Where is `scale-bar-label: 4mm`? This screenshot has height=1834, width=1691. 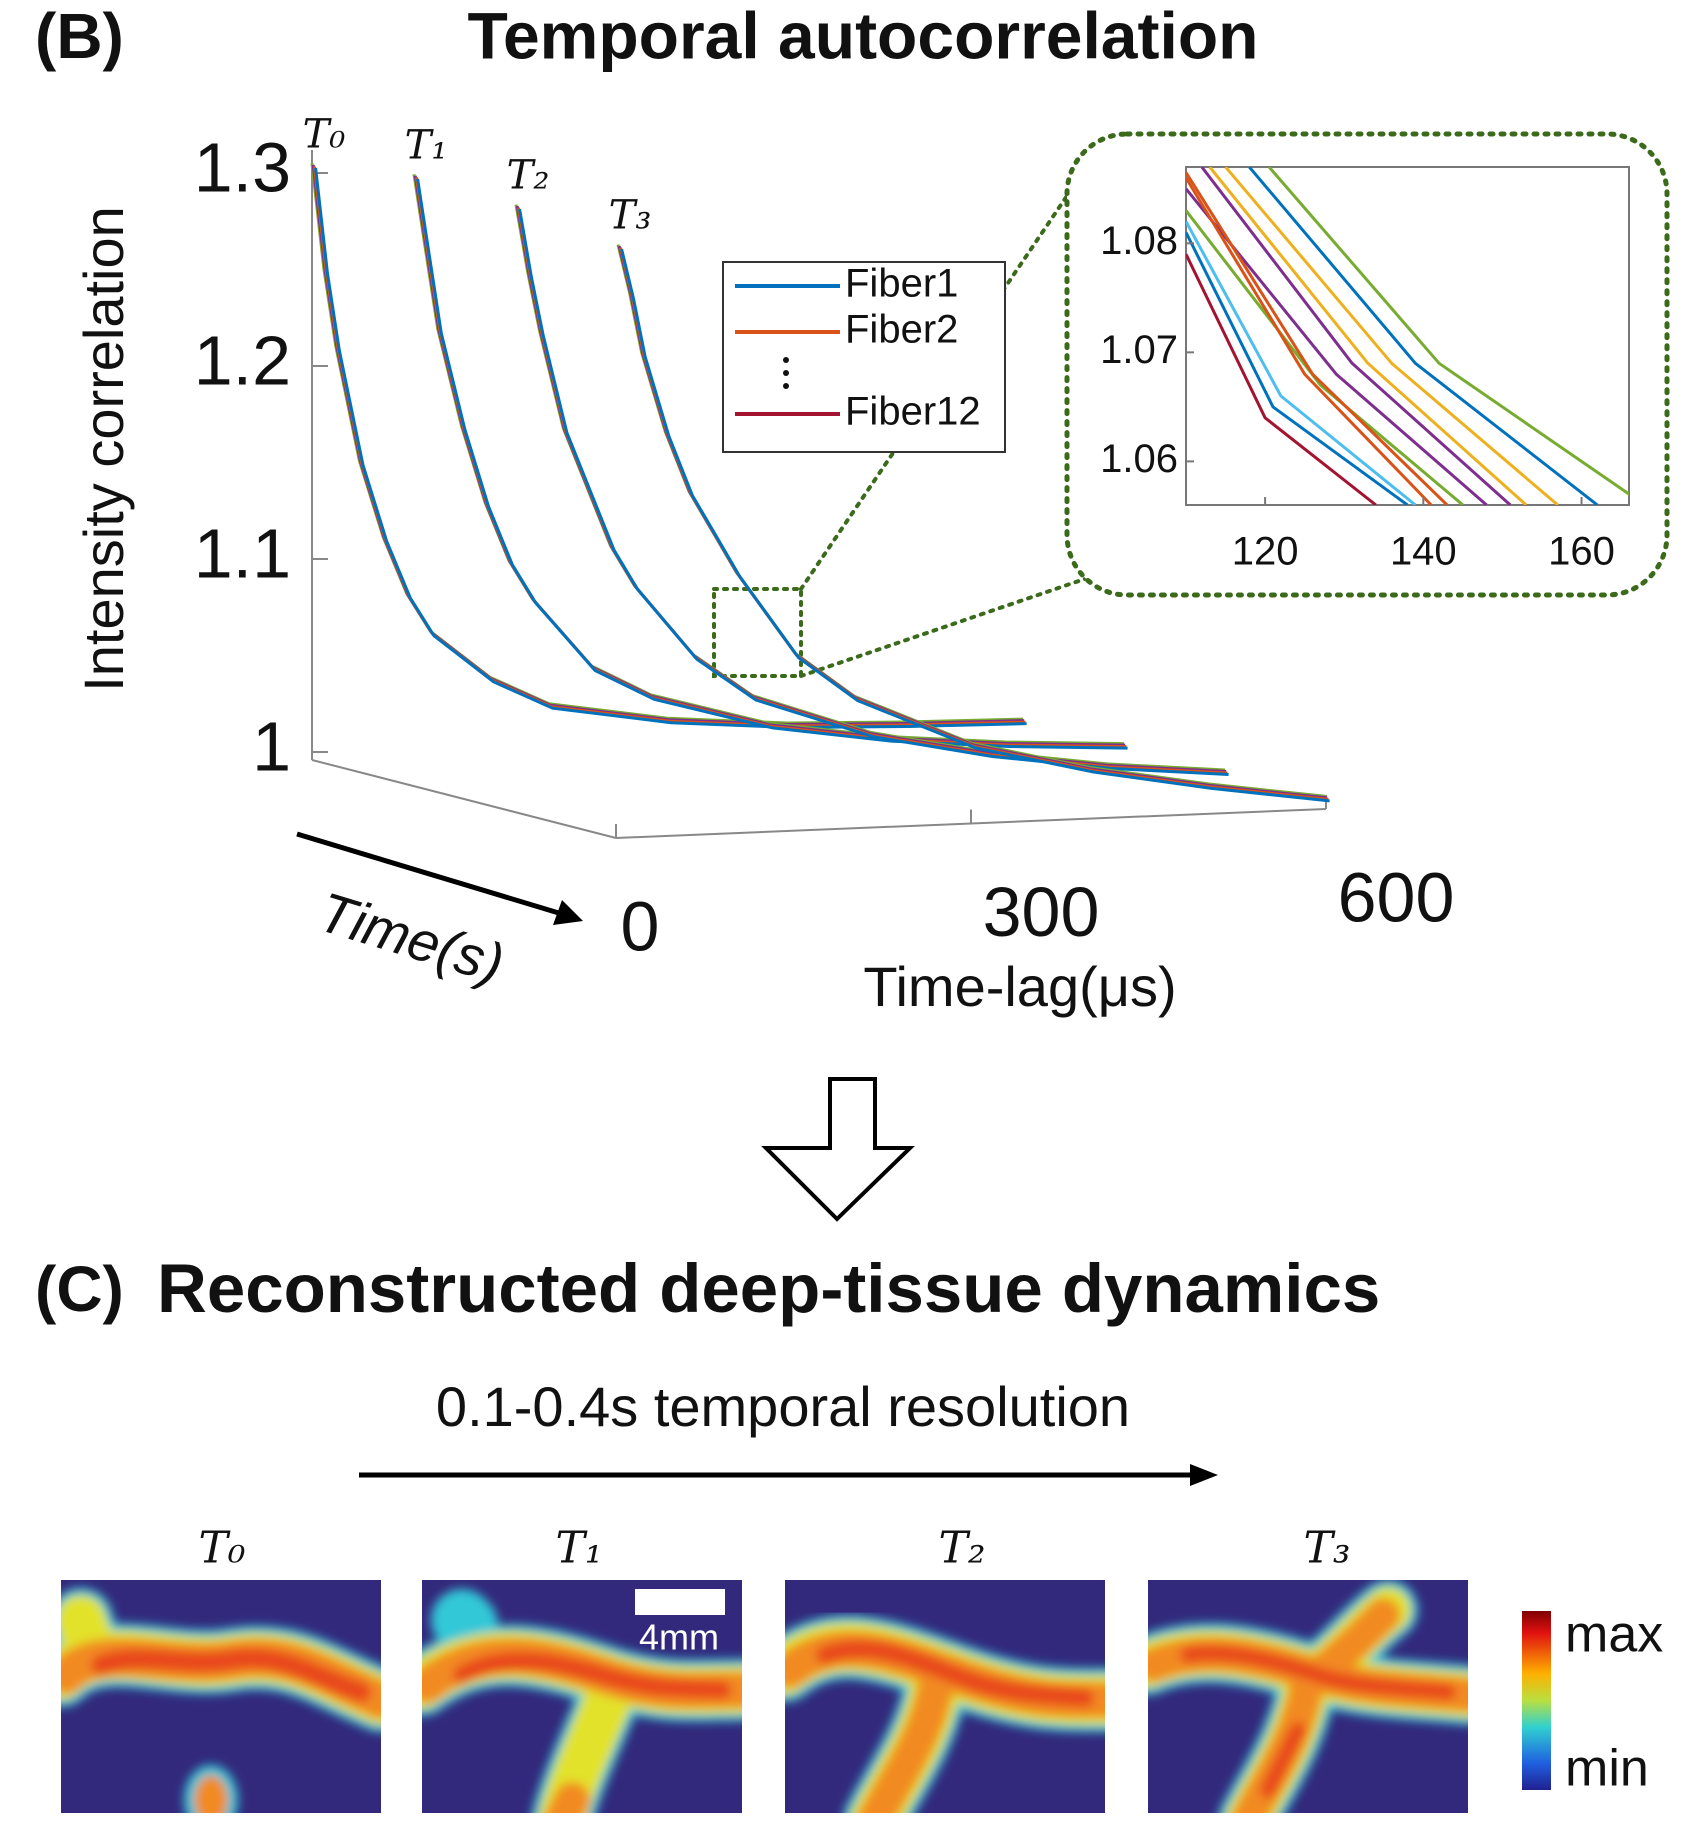 scale-bar-label: 4mm is located at coordinates (679, 1637).